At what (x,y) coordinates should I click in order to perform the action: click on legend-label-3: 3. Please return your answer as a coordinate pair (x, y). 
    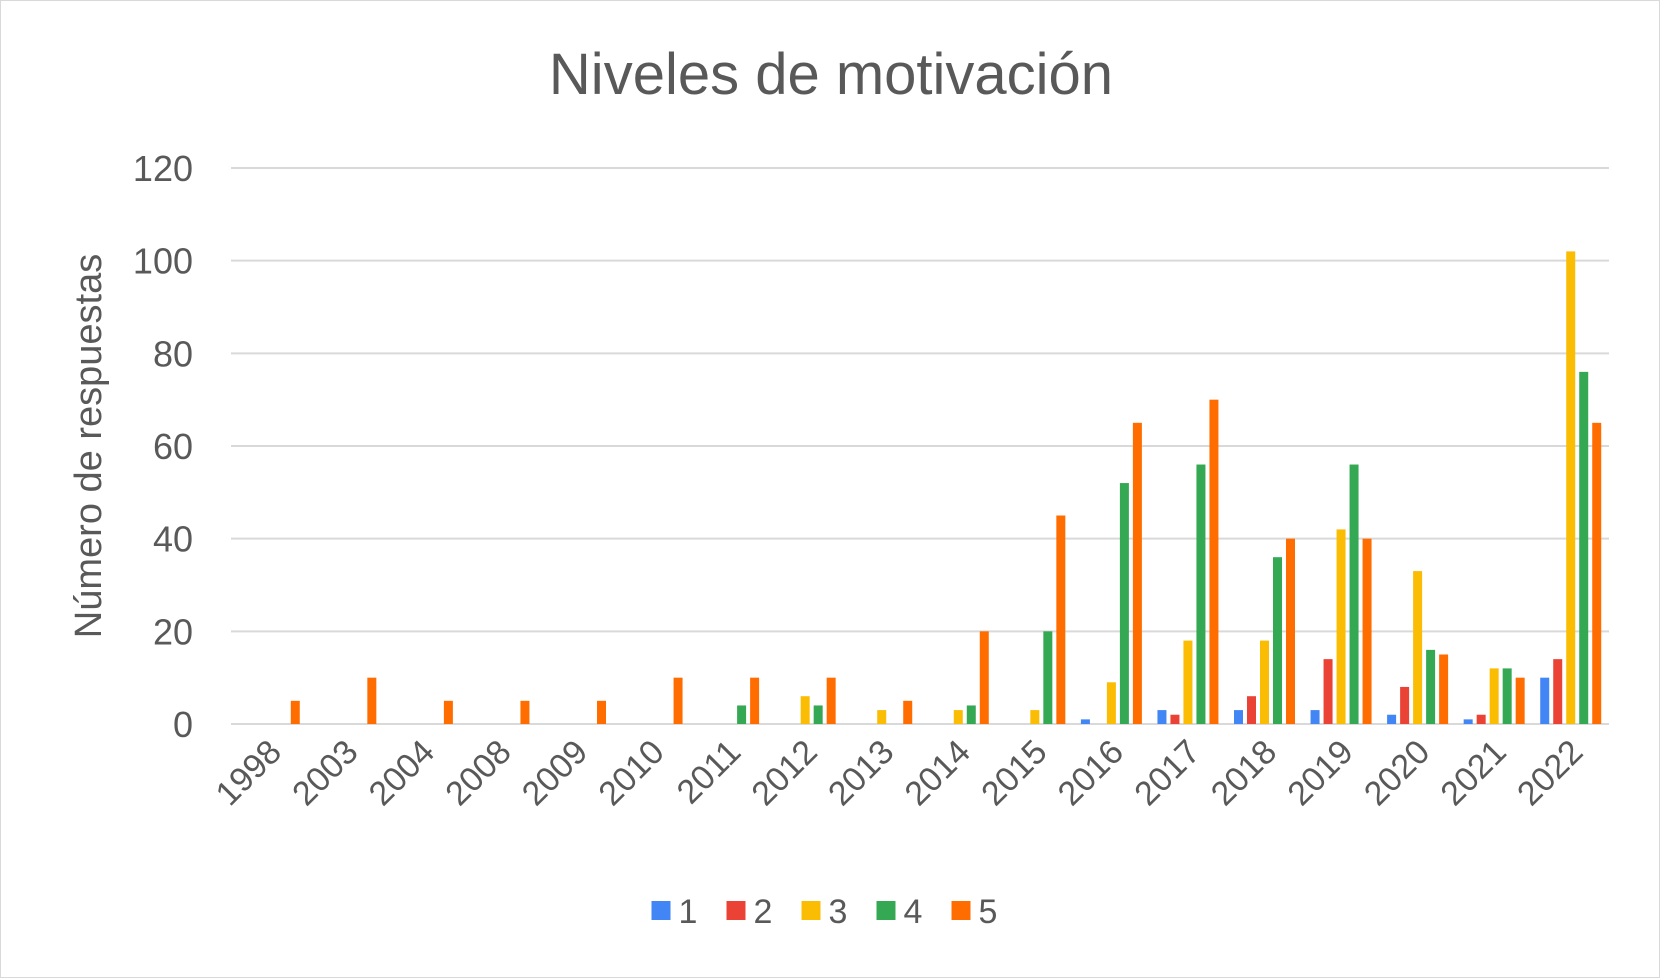
    Looking at the image, I should click on (838, 912).